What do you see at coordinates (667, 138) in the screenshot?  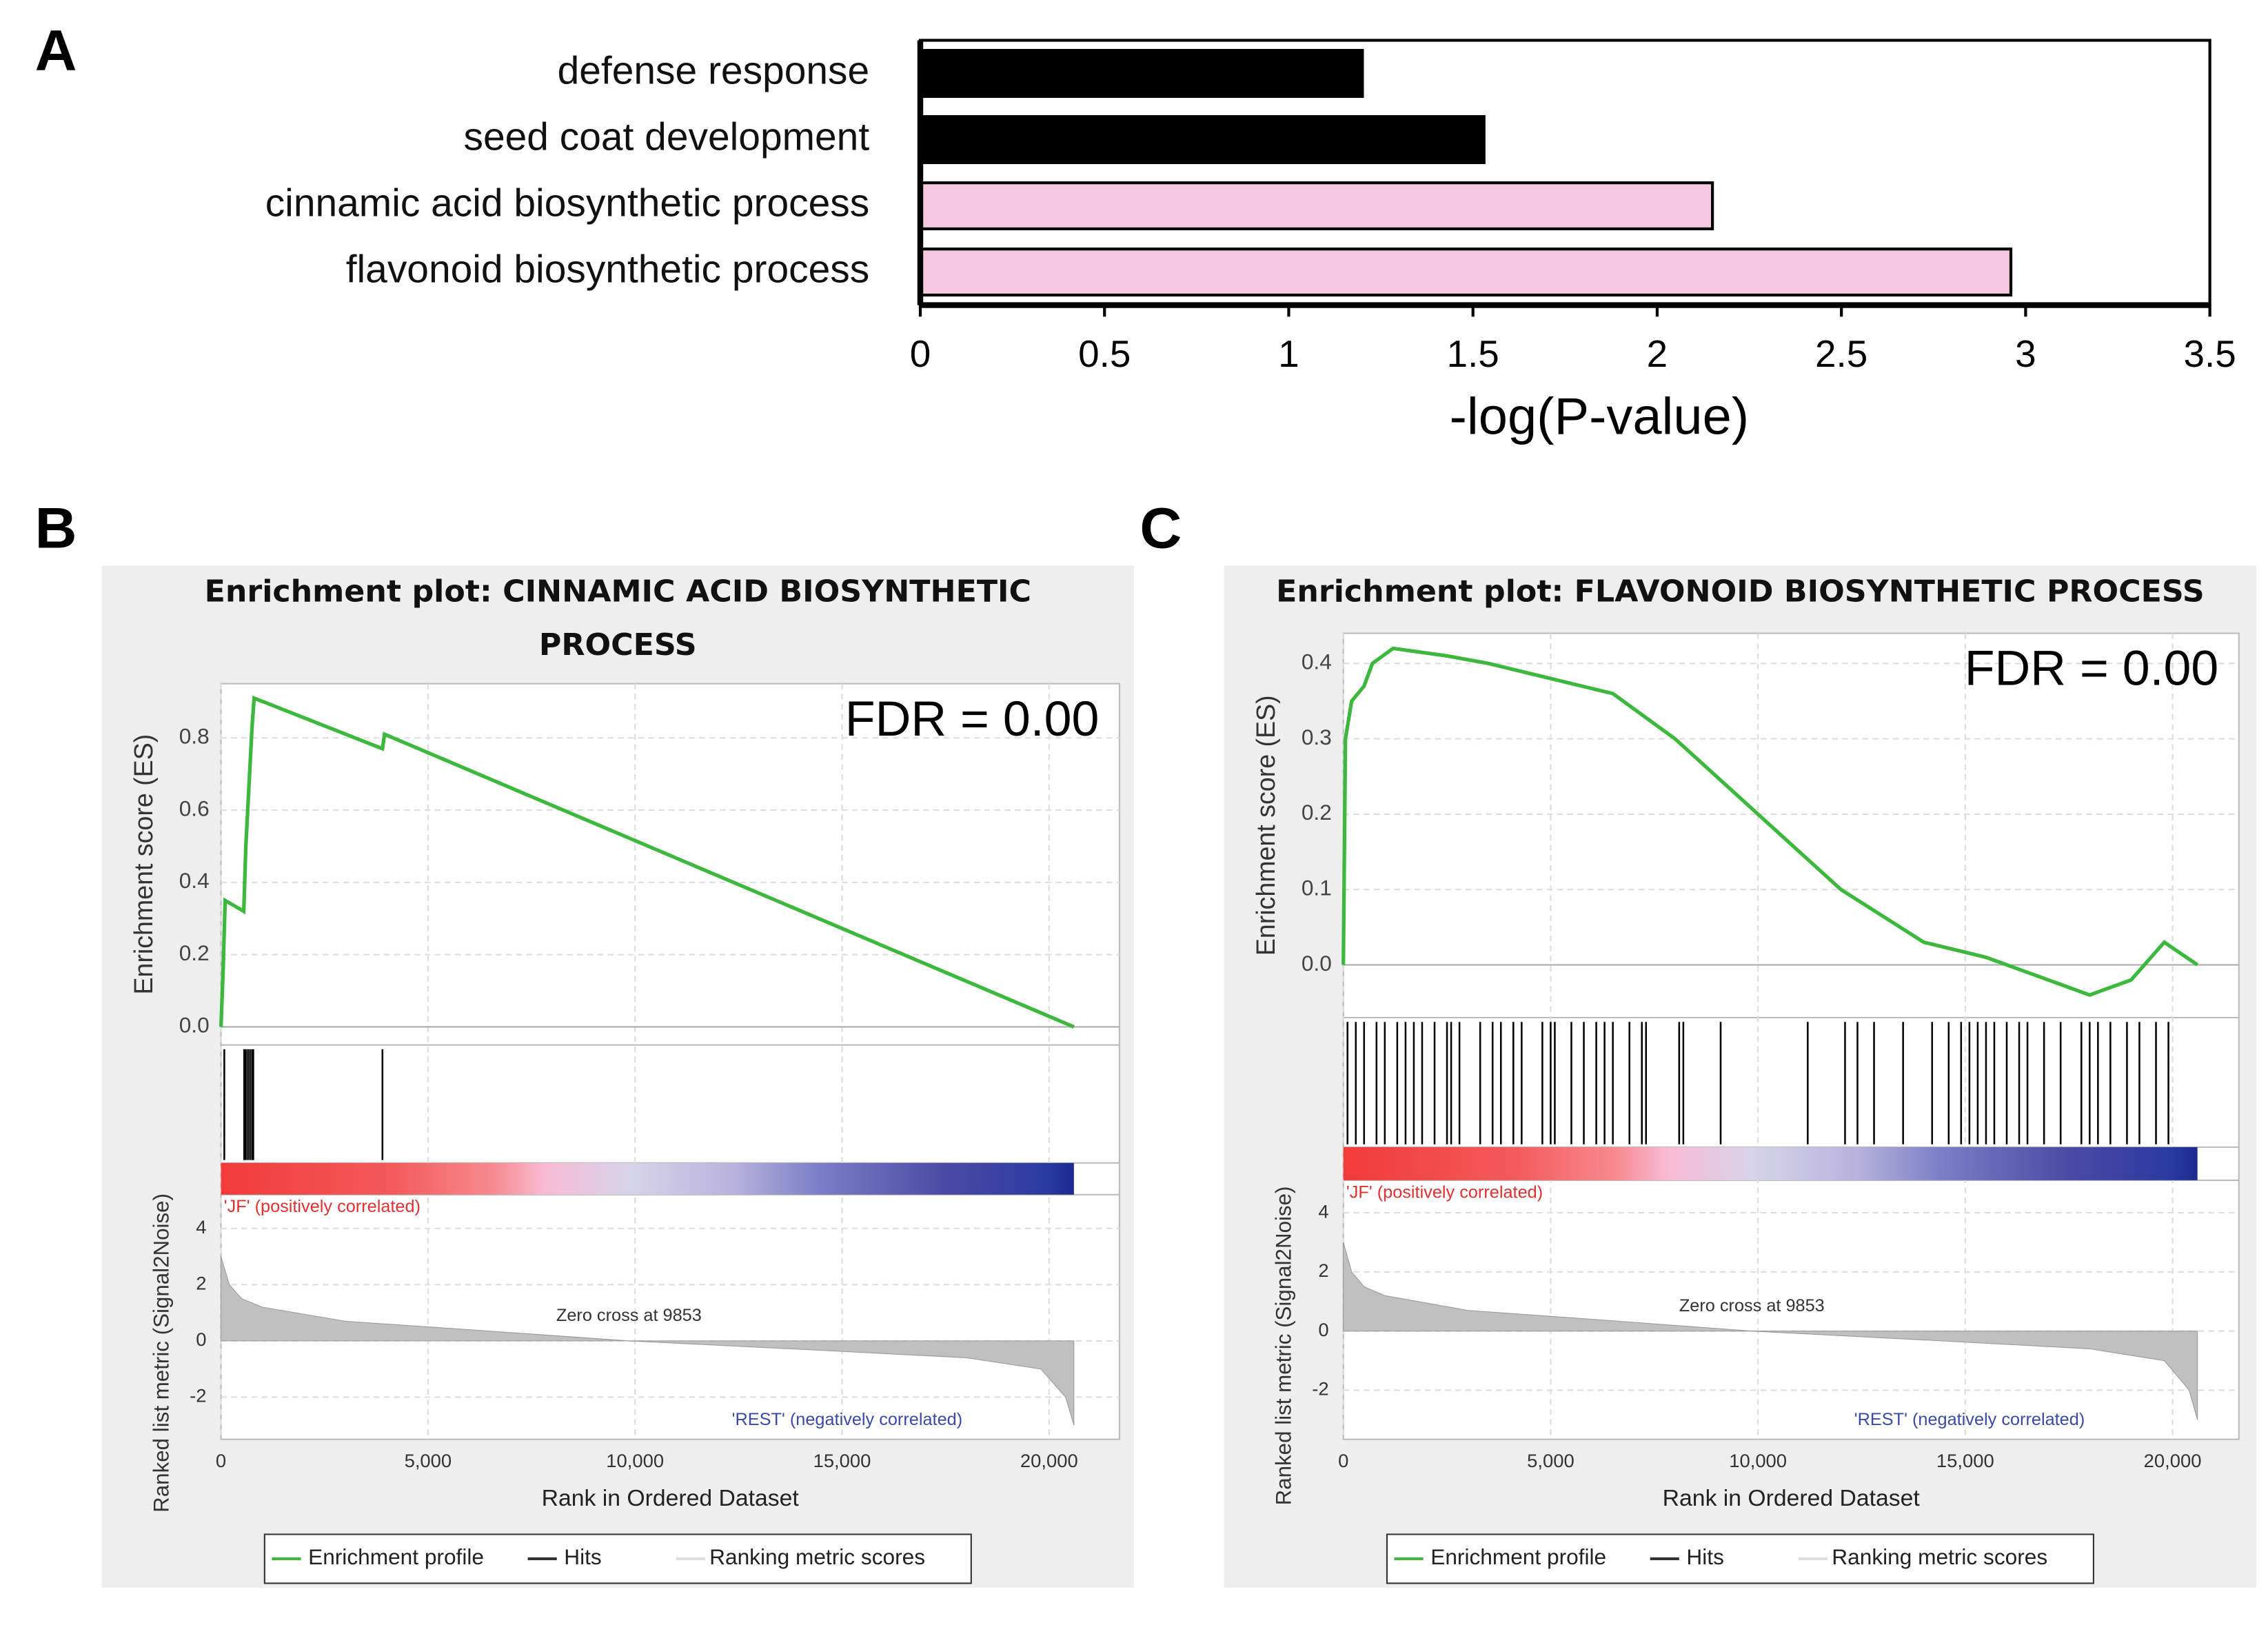 I see `category-label: seed coat development` at bounding box center [667, 138].